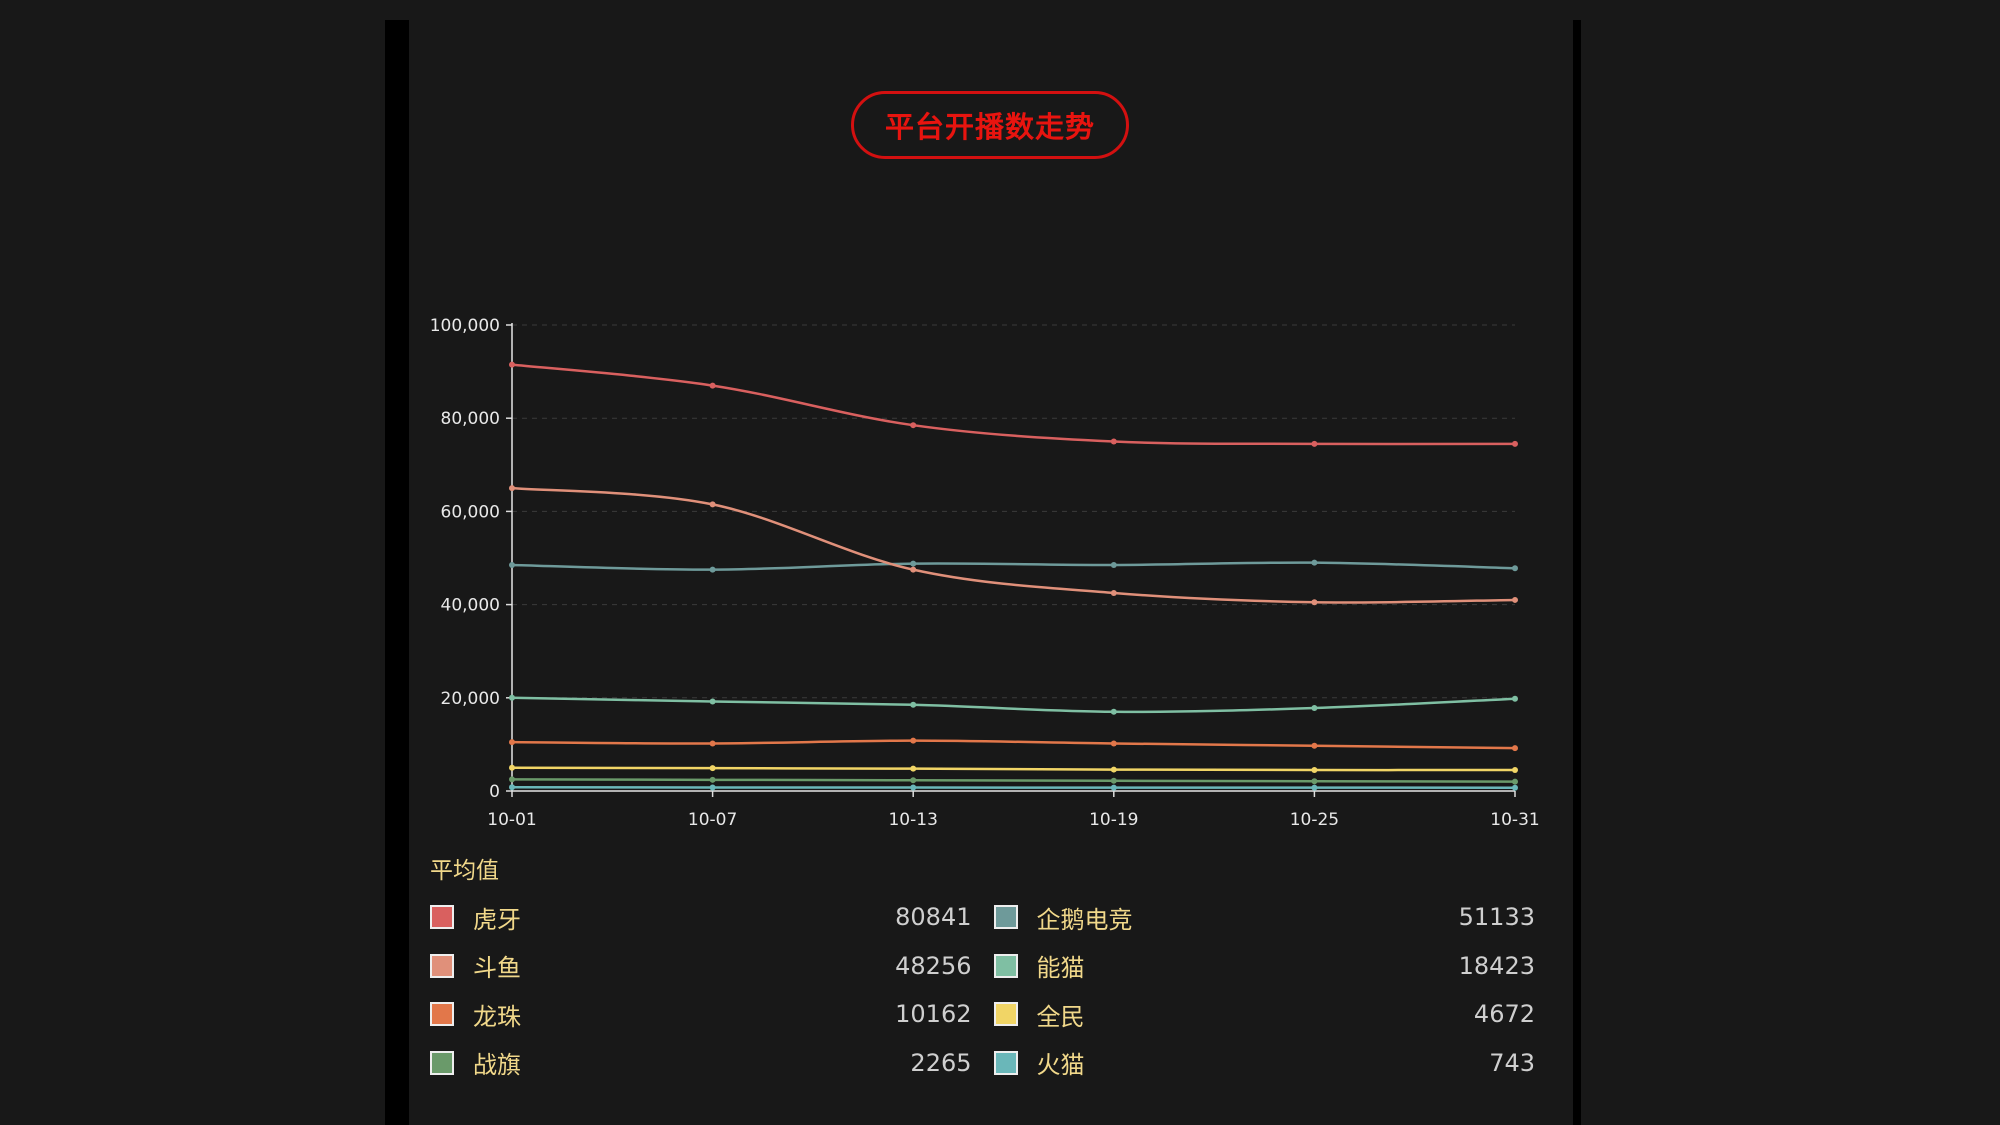 This screenshot has height=1125, width=2000. What do you see at coordinates (1577, 572) in the screenshot?
I see `right-frame-bar` at bounding box center [1577, 572].